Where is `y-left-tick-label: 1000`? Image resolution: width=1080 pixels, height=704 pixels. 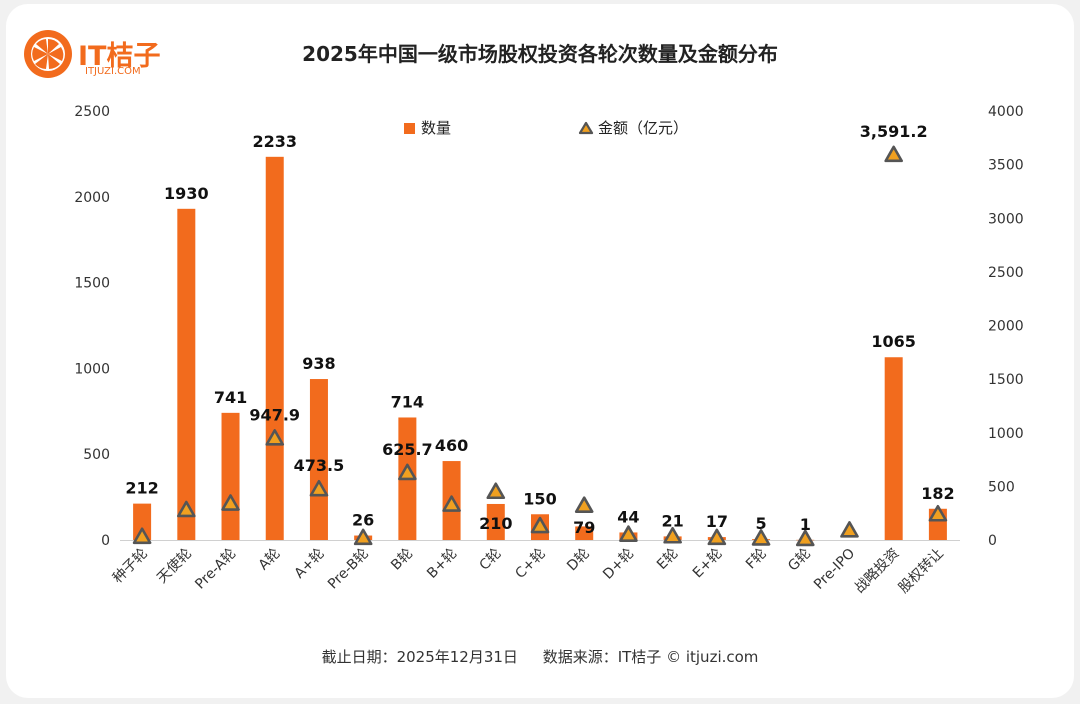
y-left-tick-label: 1000 is located at coordinates (92, 369).